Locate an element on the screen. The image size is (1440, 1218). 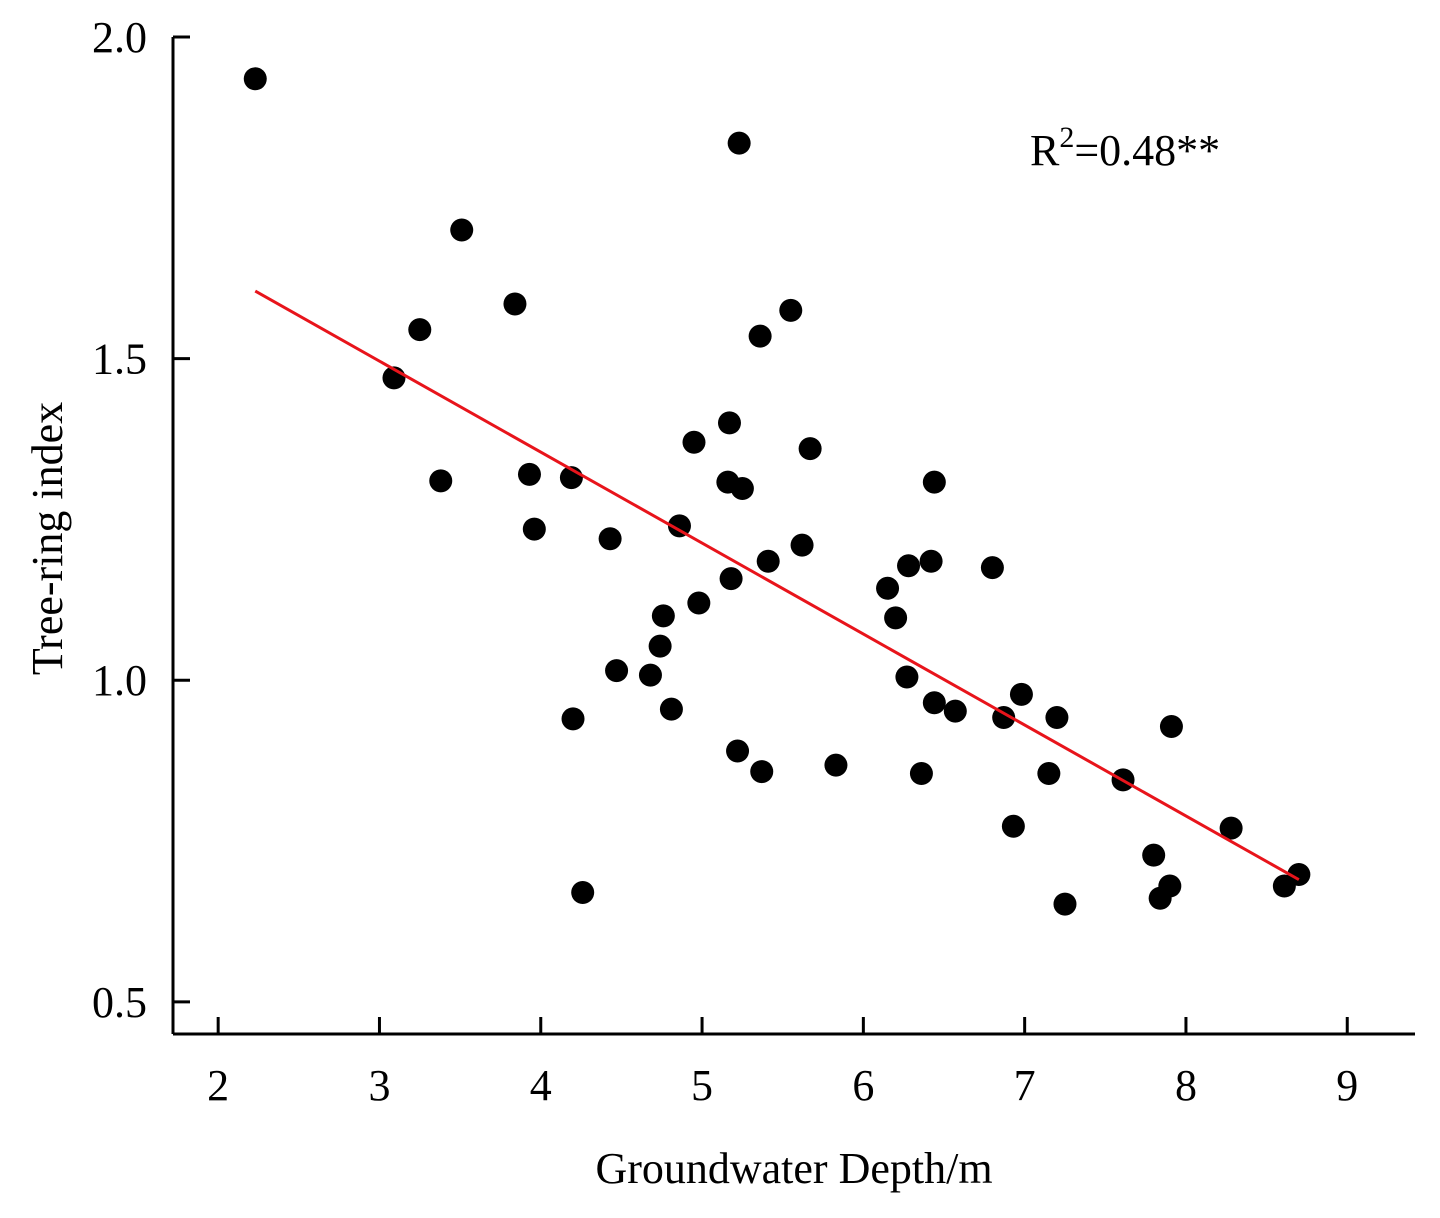
annotation-rest: =0.48** is located at coordinates (1147, 150).